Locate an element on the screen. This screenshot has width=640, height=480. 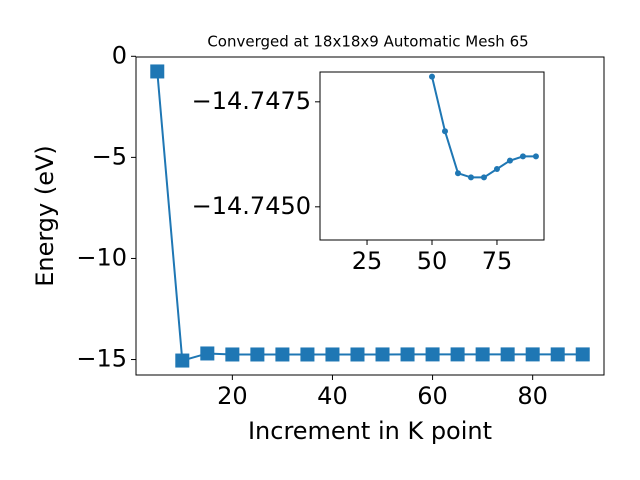
x-tick-label: 40 is located at coordinates (332, 396).